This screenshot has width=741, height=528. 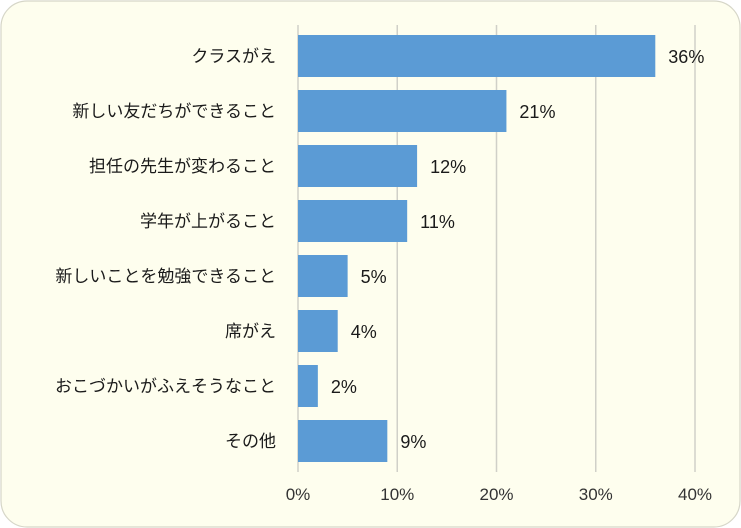 I want to click on value-label: 36%, so click(x=686, y=57).